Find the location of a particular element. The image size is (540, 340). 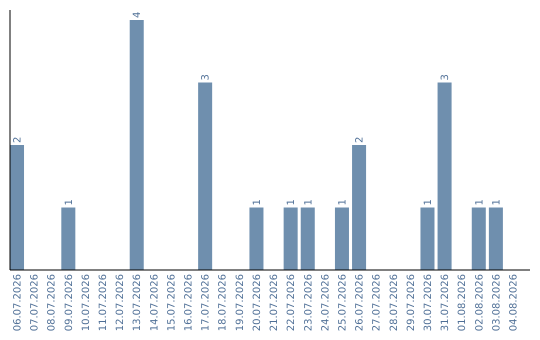

x-tick-label: 29.07.2026 is located at coordinates (411, 303).